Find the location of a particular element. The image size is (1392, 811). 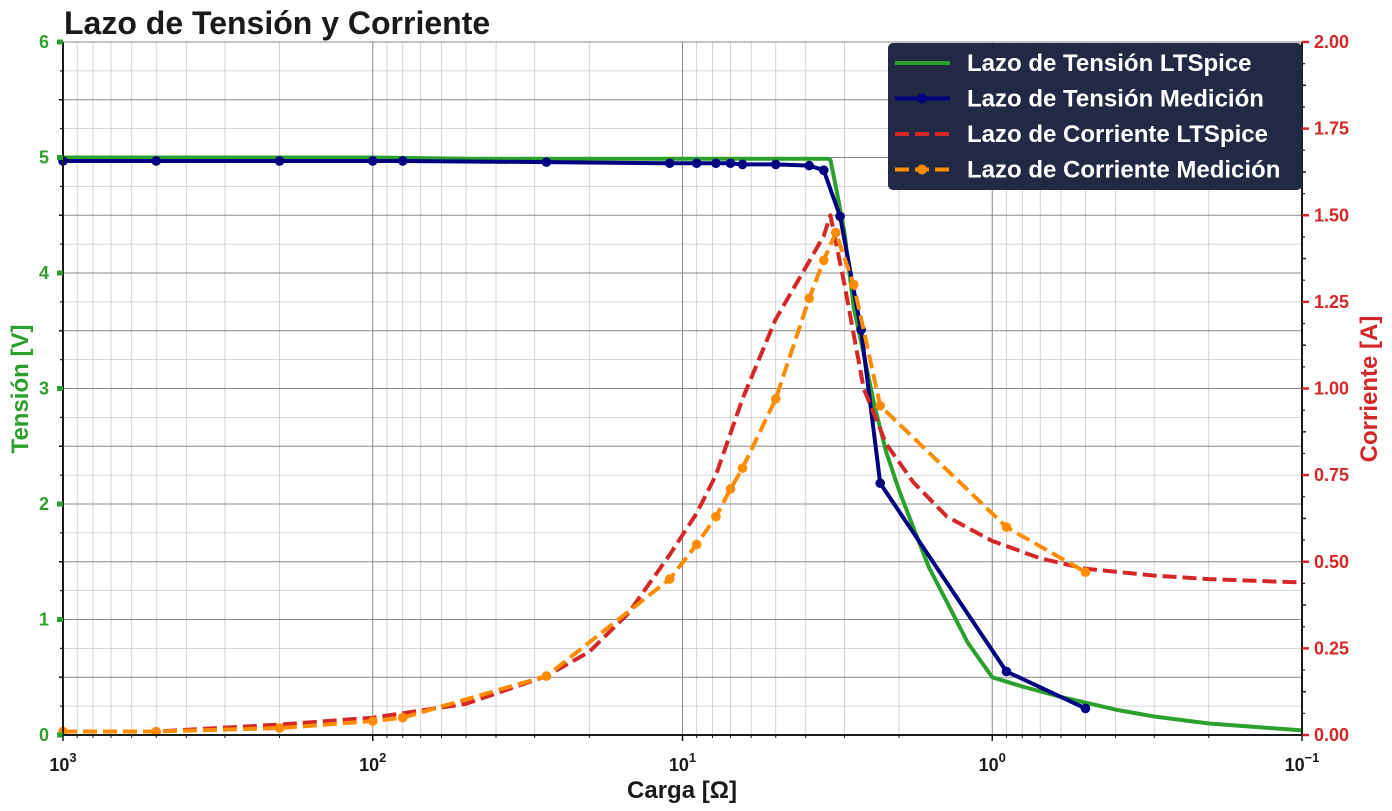

y-left-tick-label: 4 is located at coordinates (44, 273).